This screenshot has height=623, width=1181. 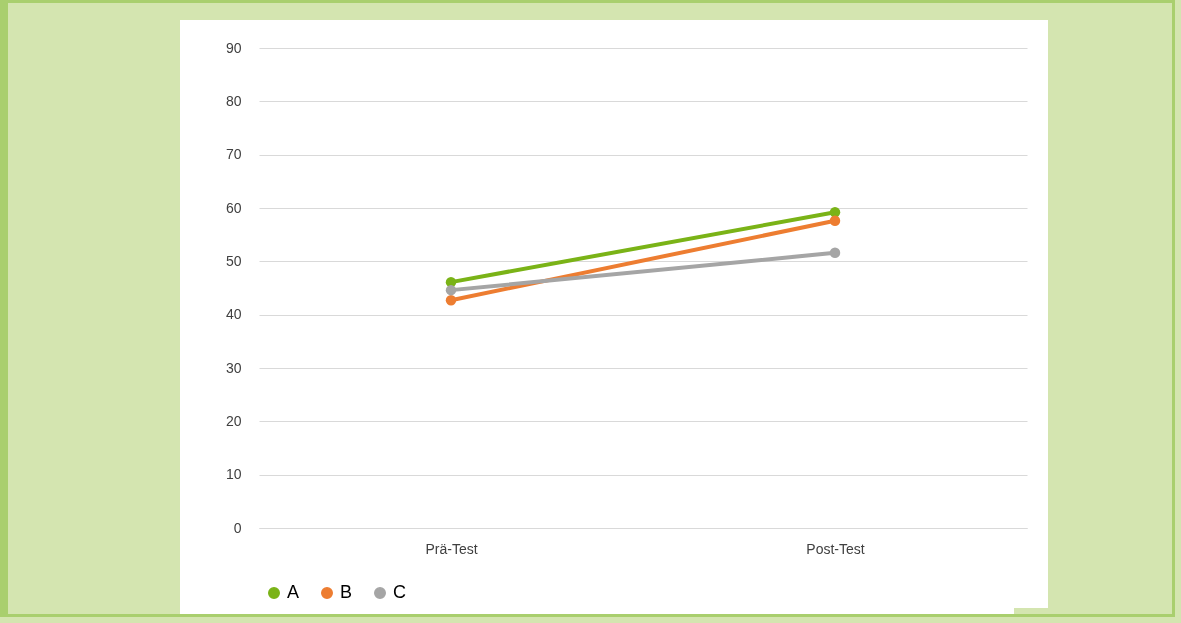 I want to click on y-tick-label: 30, so click(x=233, y=367).